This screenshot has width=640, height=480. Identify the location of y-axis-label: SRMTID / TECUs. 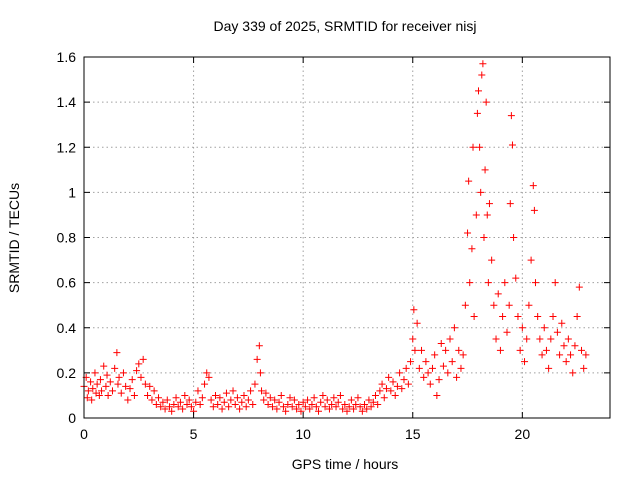
(14, 238).